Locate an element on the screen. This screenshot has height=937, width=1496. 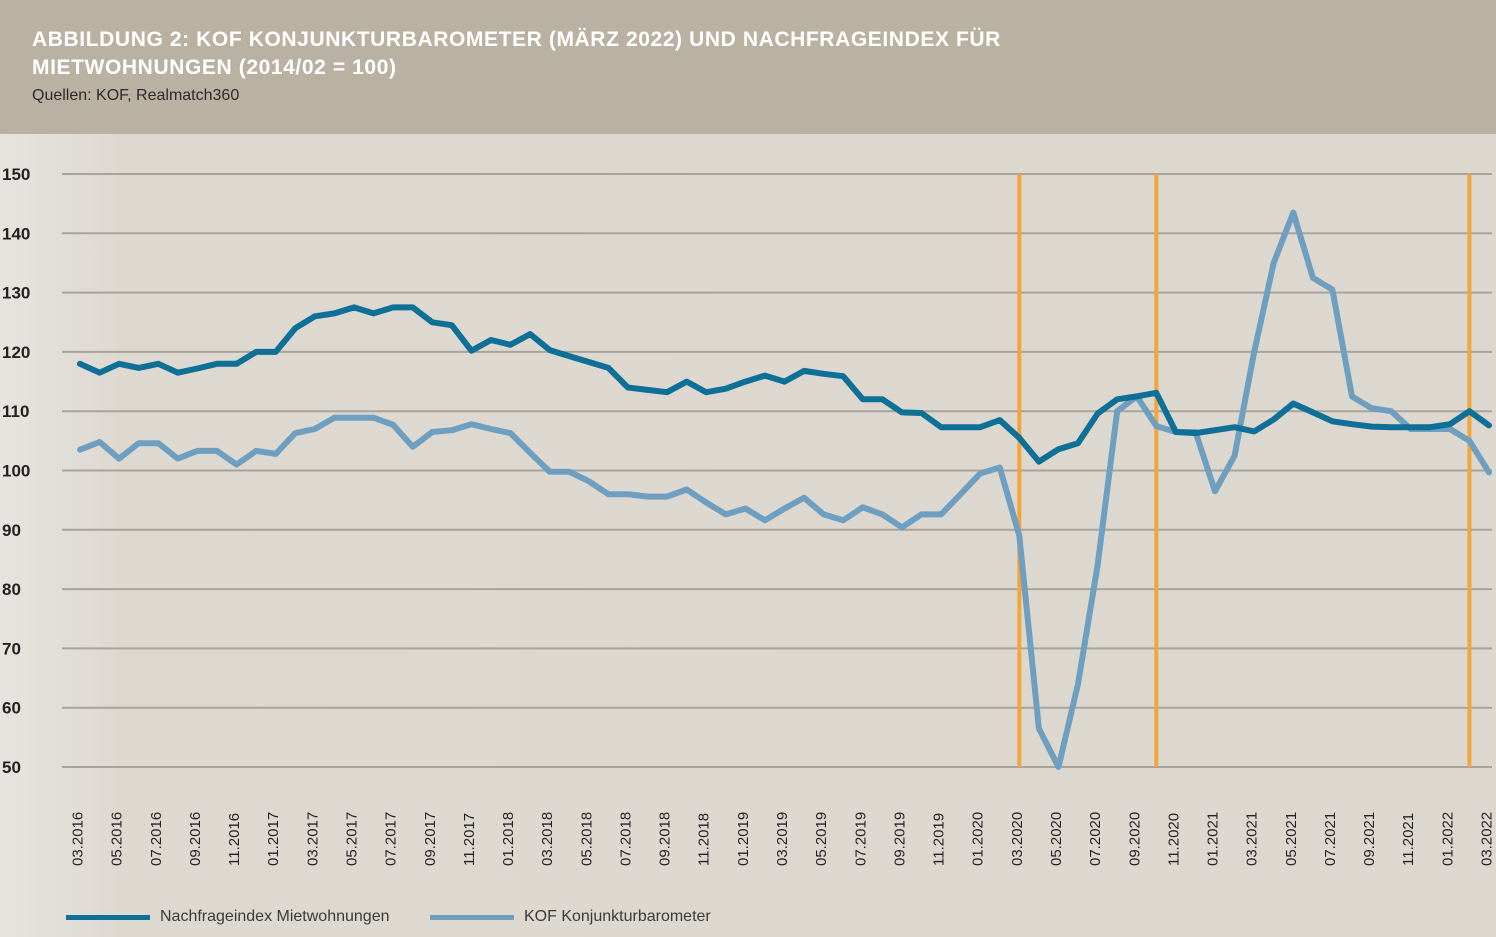
x-tick-label: 11.2018 is located at coordinates (704, 839).